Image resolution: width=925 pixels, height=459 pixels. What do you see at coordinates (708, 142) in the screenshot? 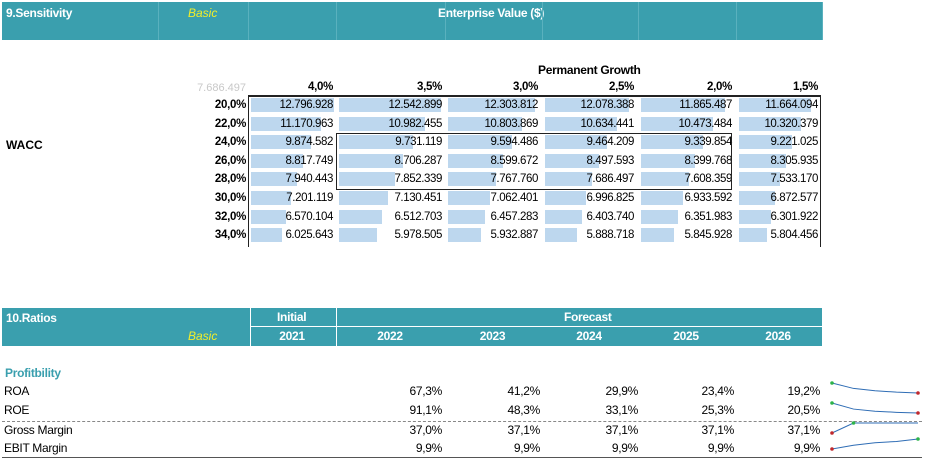
I see `sensitivity-cell: 9.339.854` at bounding box center [708, 142].